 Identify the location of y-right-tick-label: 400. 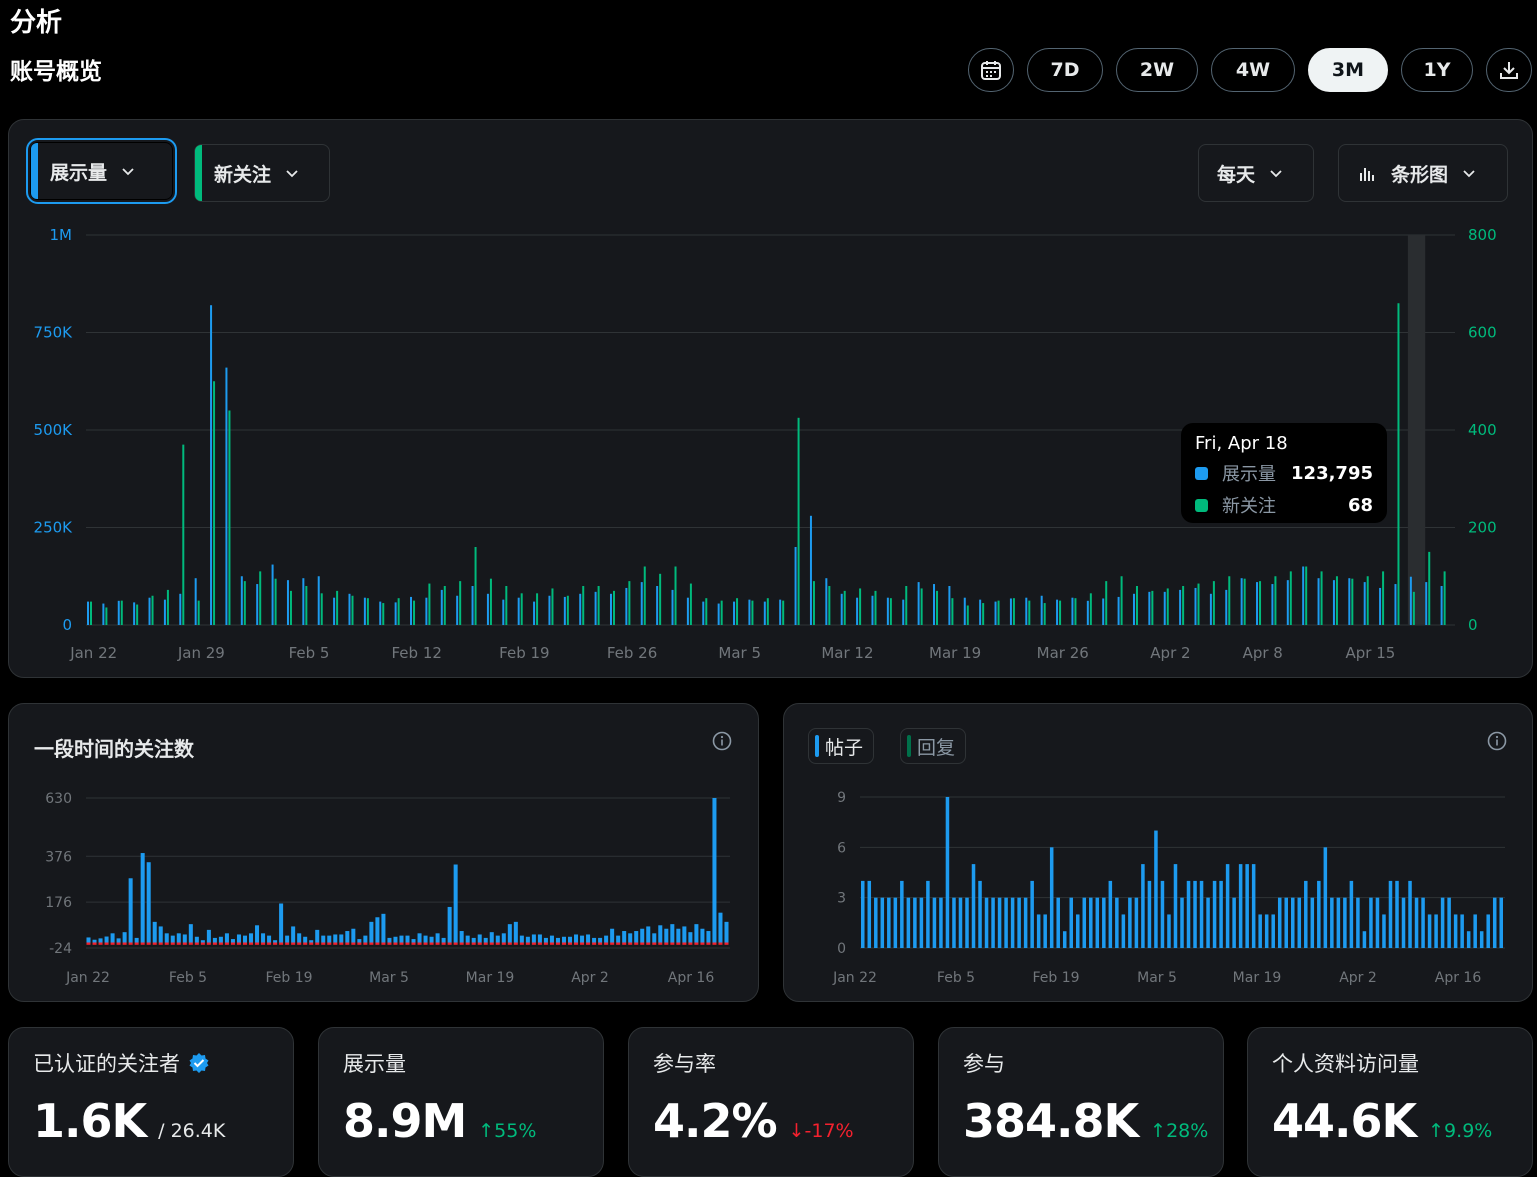
(1482, 430).